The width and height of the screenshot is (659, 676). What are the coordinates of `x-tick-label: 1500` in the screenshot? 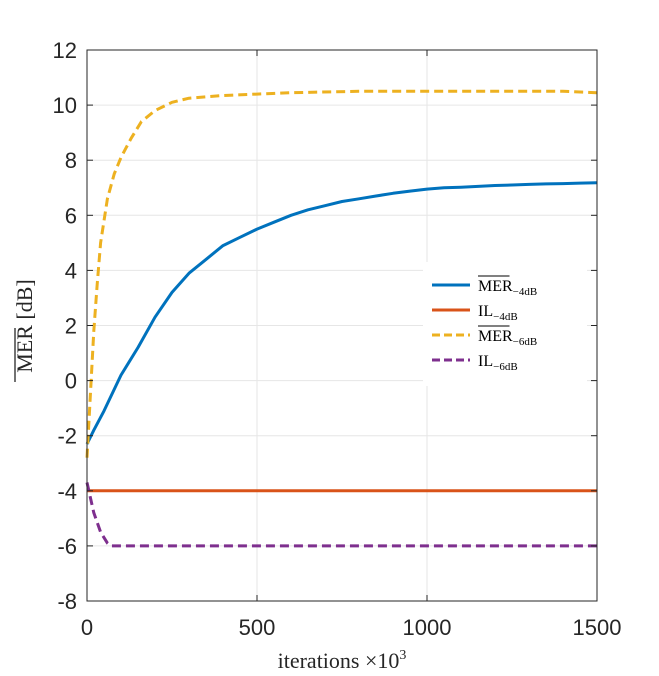 It's located at (597, 627).